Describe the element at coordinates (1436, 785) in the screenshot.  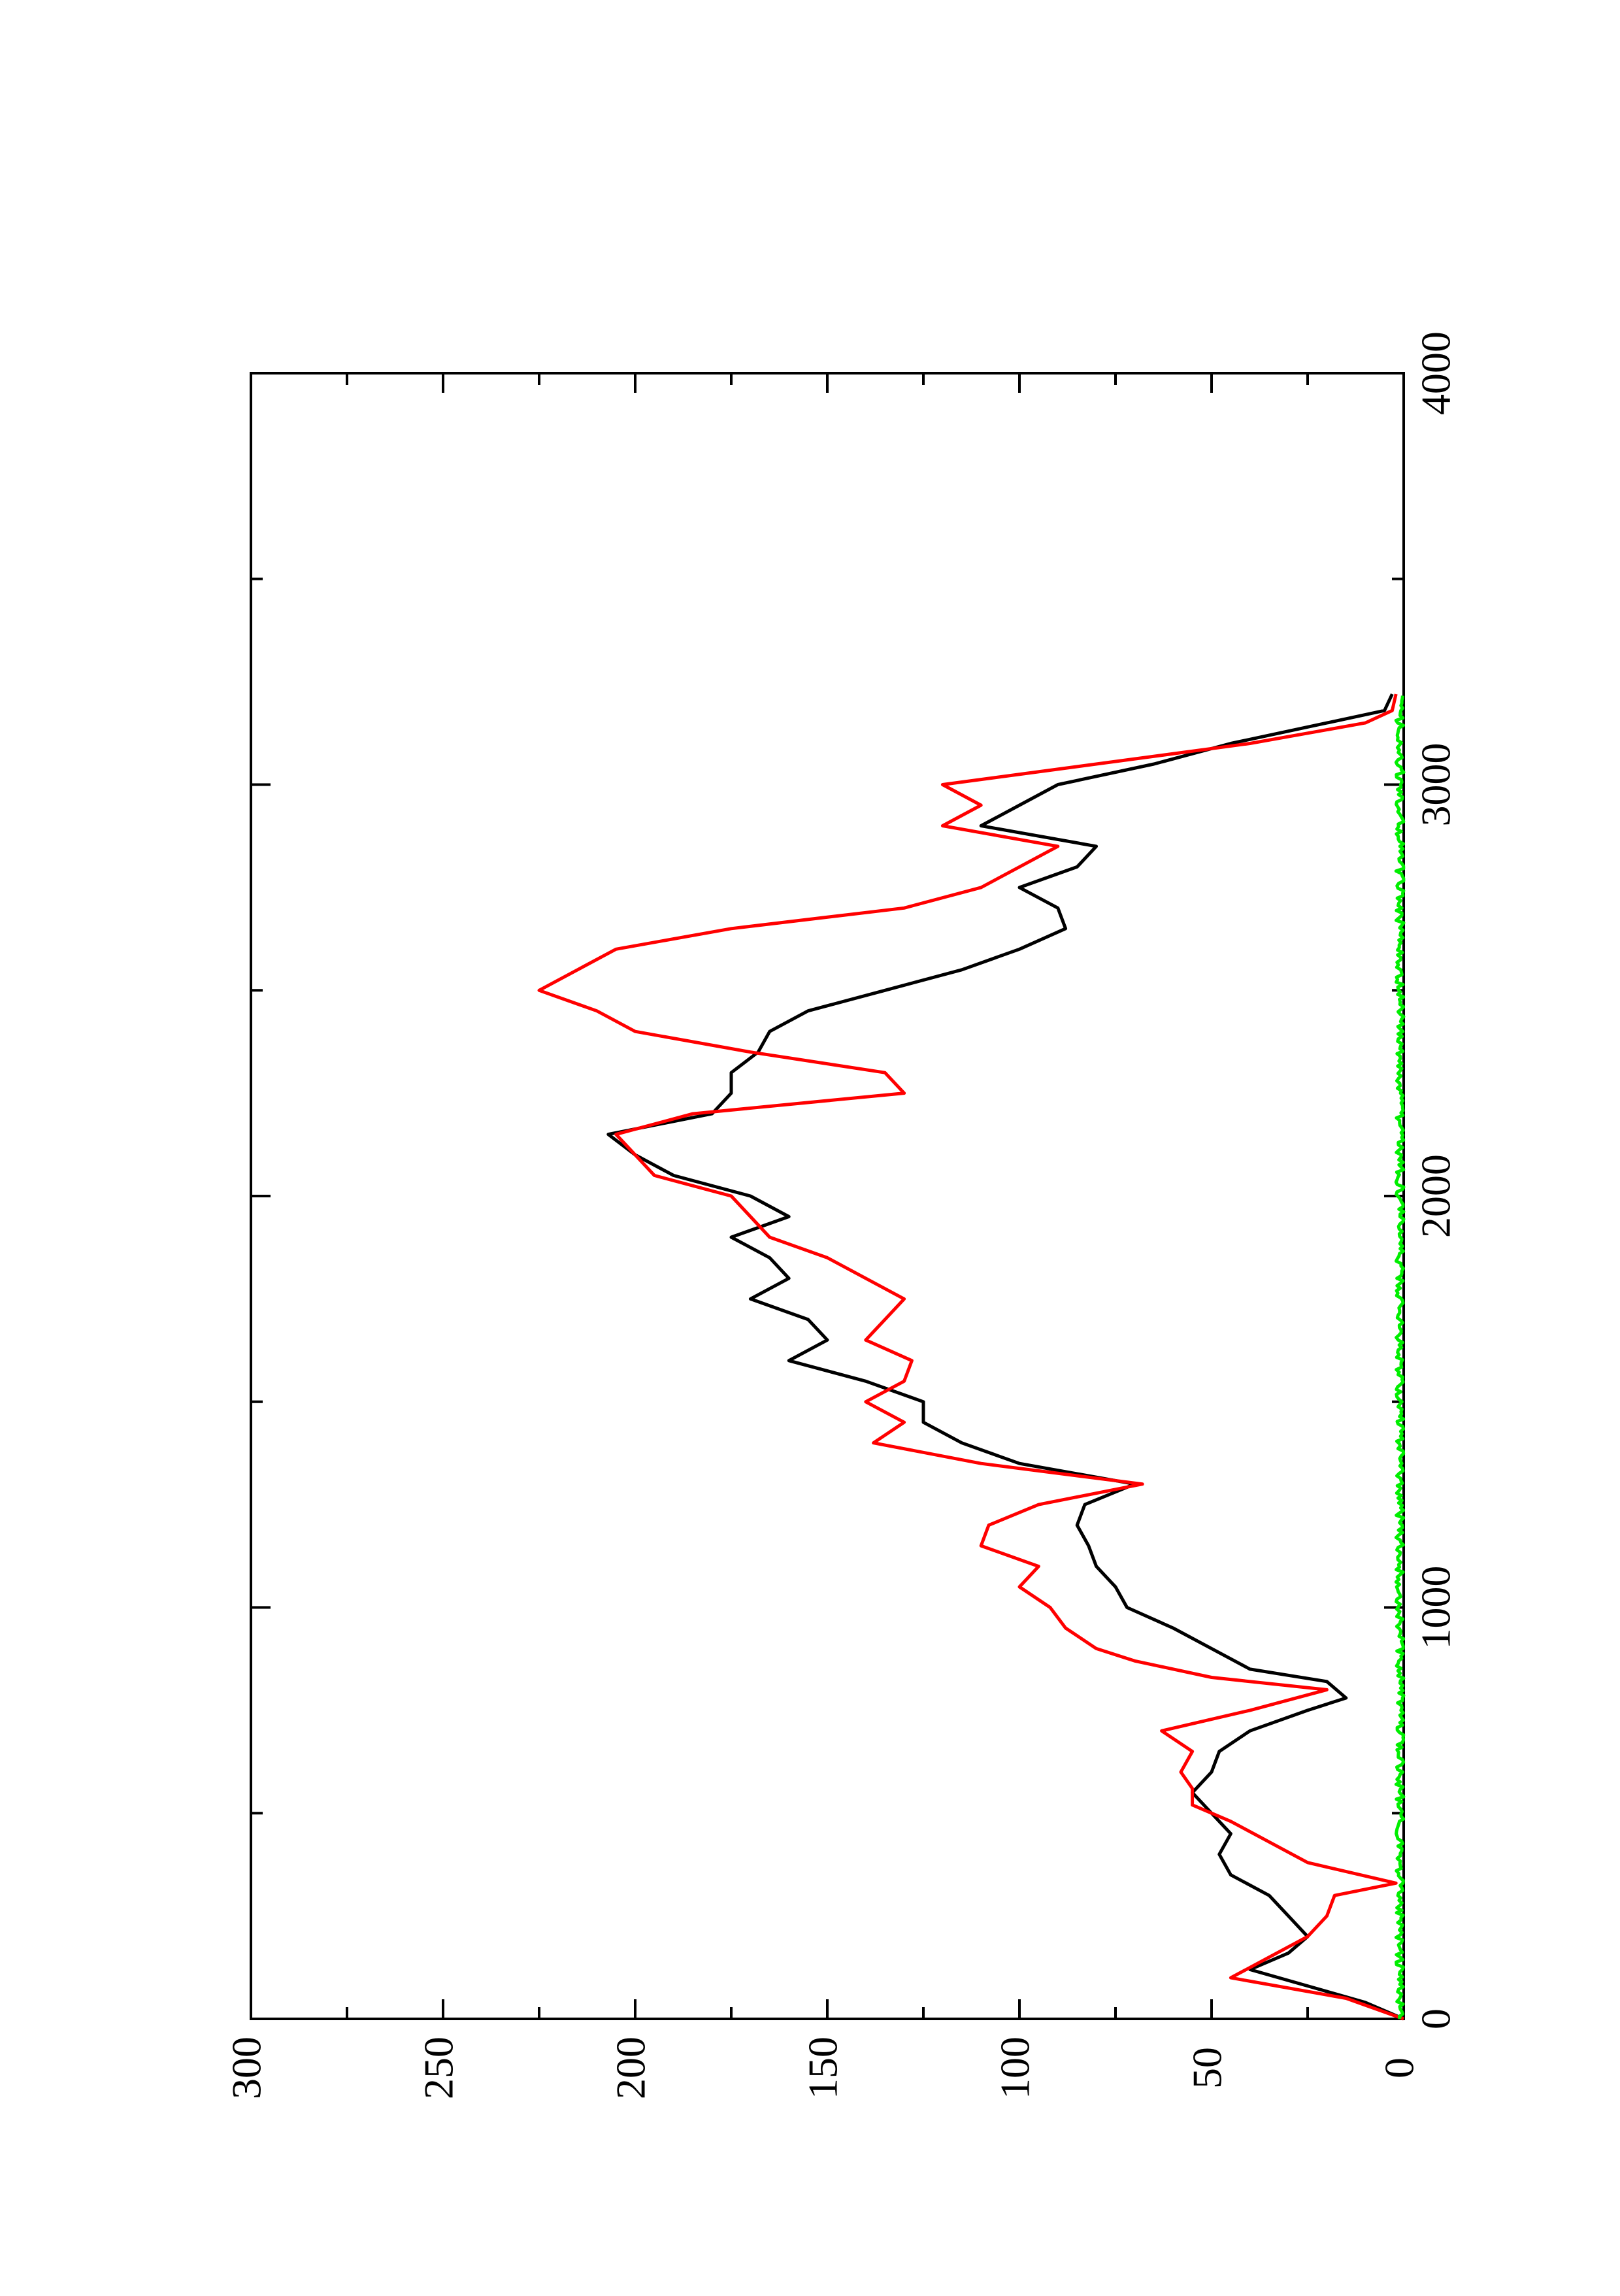
I see `x-tick-label: 3000` at that location.